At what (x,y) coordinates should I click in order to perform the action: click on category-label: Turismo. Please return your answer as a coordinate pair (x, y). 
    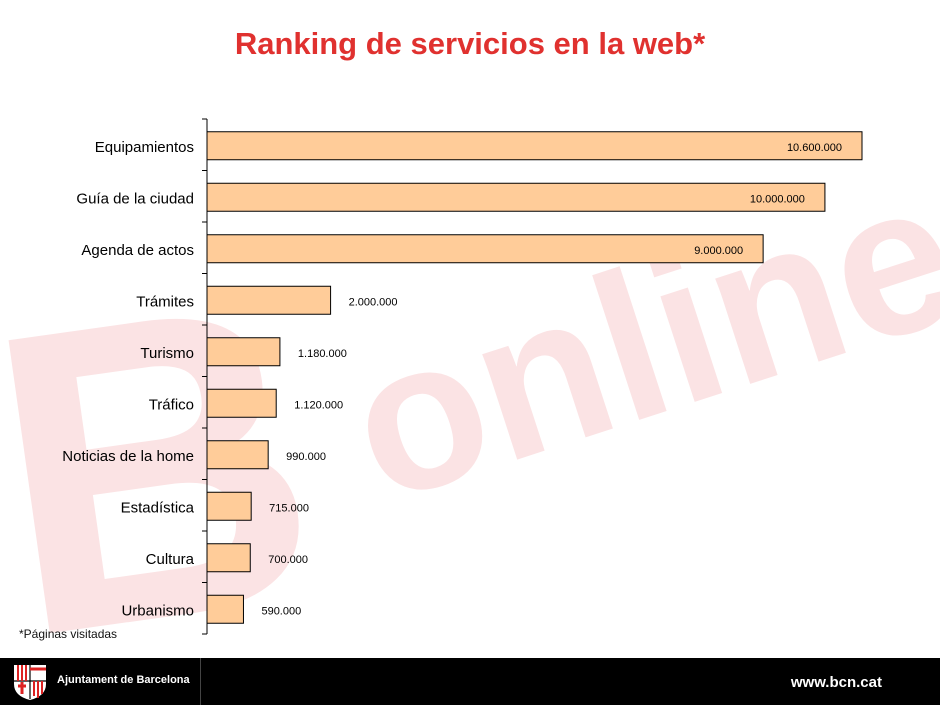
    Looking at the image, I should click on (167, 353).